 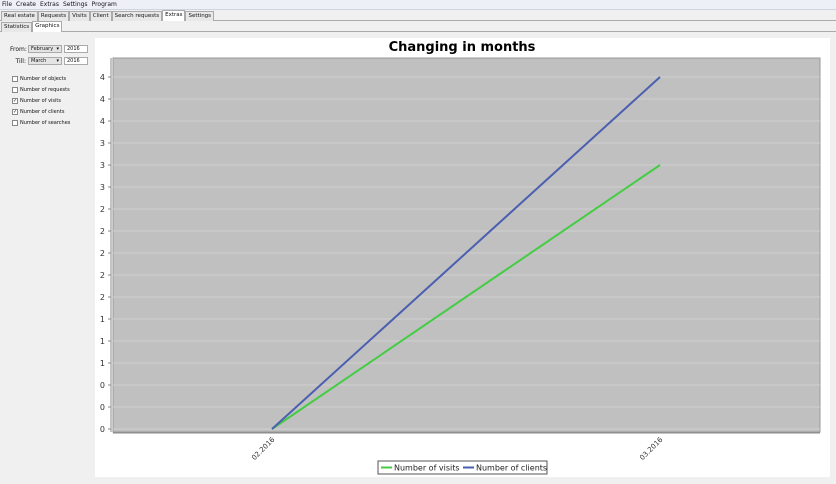 I want to click on tab-extras: Extras, so click(x=174, y=15).